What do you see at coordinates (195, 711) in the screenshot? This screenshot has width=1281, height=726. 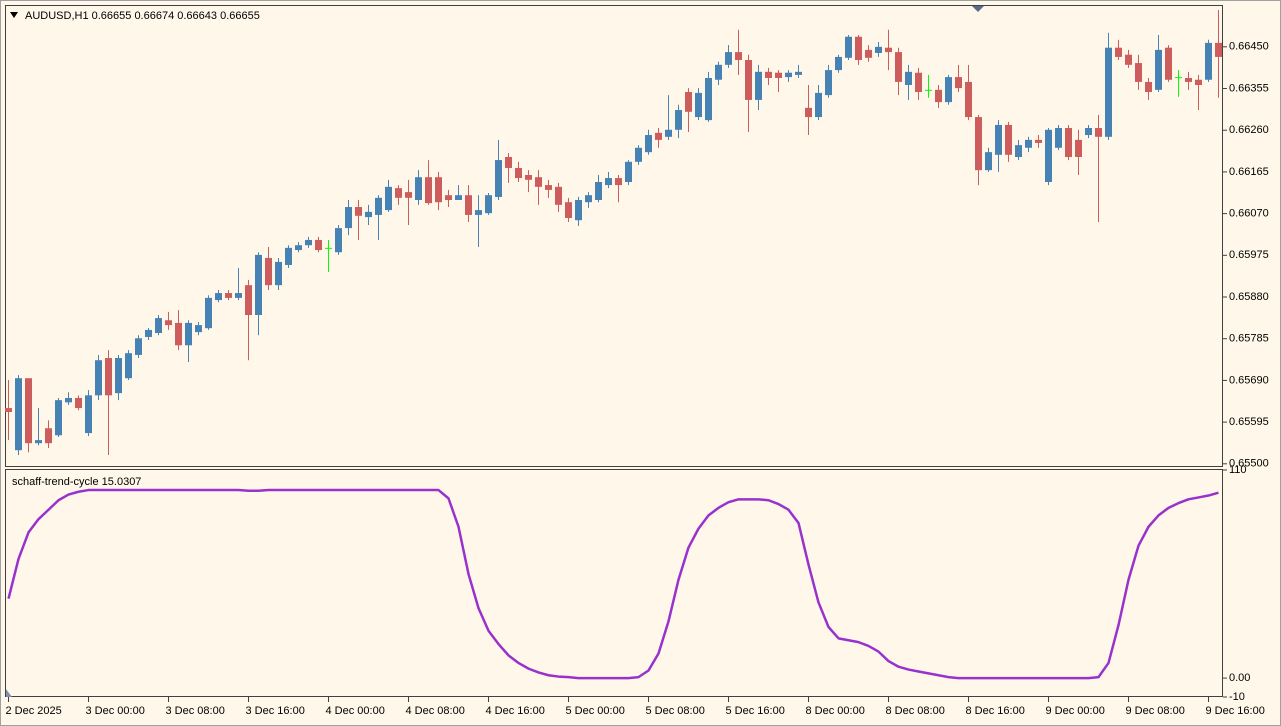 I see `x-tick-label: 3 Dec 08:00` at bounding box center [195, 711].